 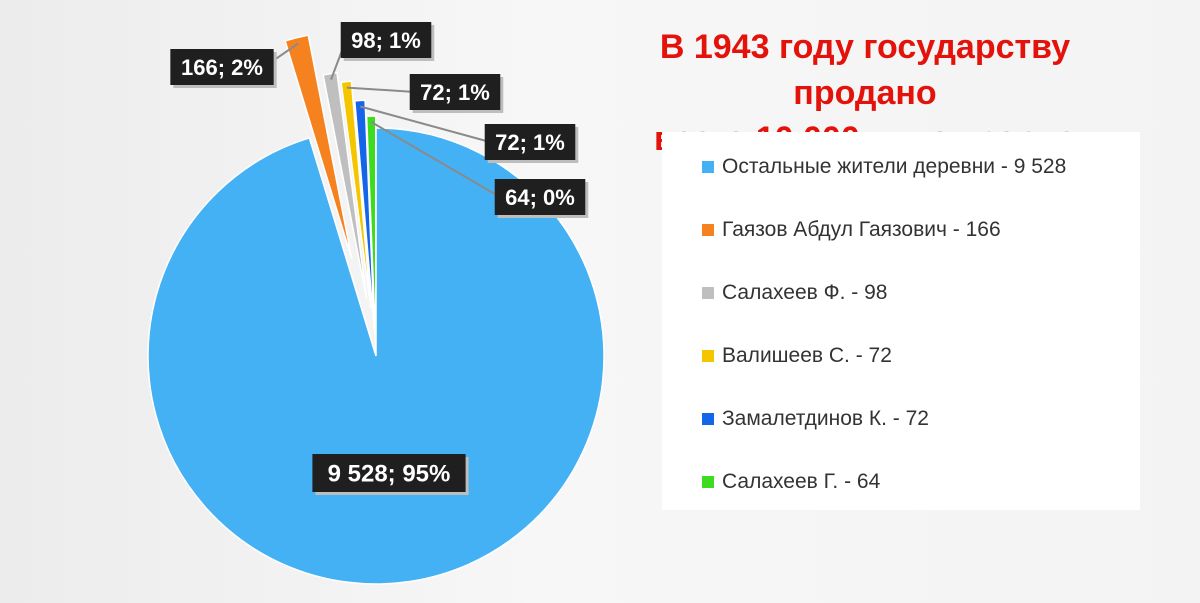 I want to click on legend-item: Валишеев С. - 72, so click(x=797, y=356).